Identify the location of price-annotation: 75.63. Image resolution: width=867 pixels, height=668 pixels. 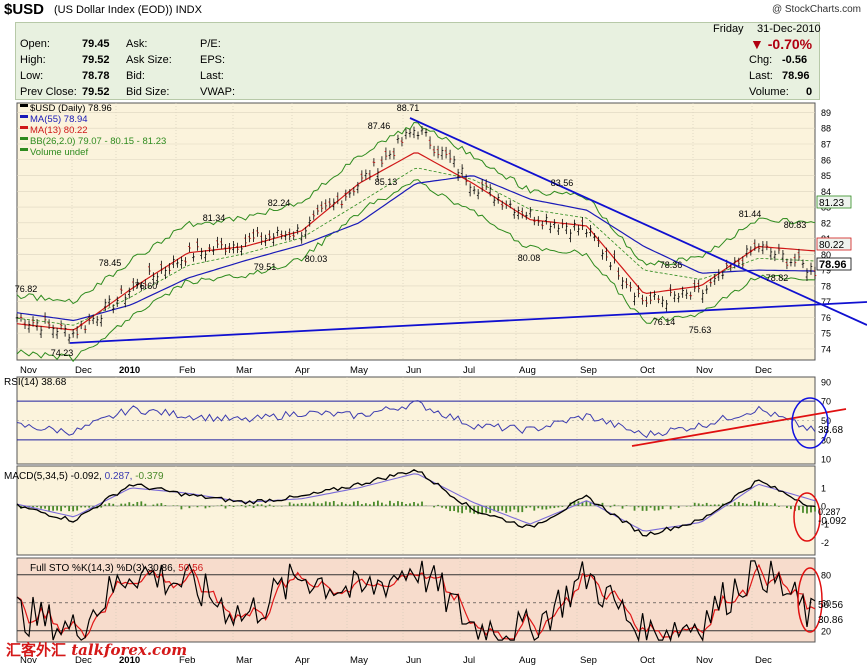
(700, 330).